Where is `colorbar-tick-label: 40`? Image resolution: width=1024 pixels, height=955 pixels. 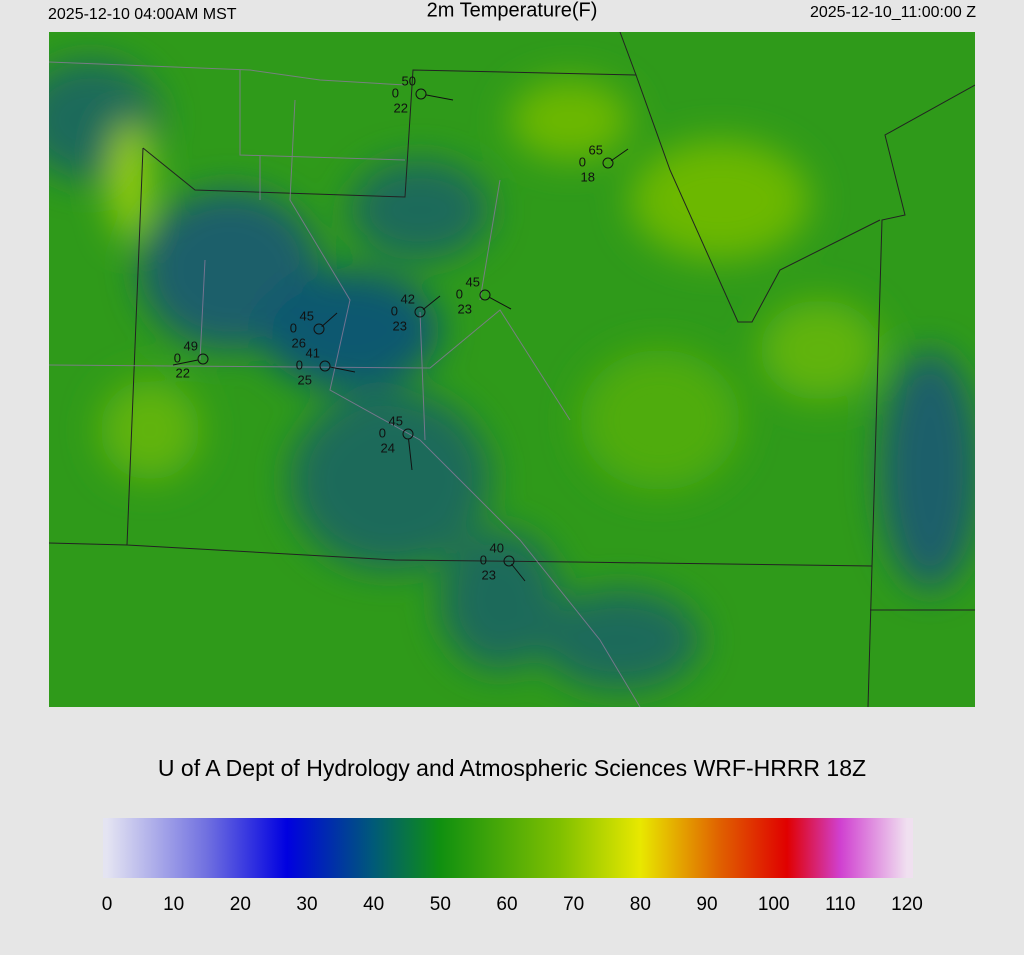
colorbar-tick-label: 40 is located at coordinates (373, 904).